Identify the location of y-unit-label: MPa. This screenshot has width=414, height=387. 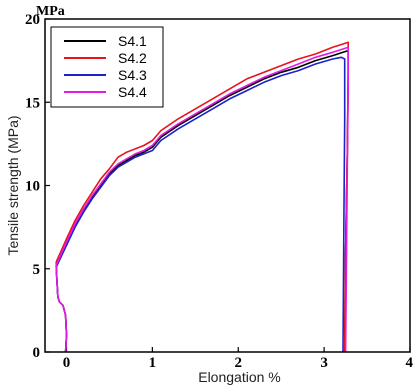
(50, 11).